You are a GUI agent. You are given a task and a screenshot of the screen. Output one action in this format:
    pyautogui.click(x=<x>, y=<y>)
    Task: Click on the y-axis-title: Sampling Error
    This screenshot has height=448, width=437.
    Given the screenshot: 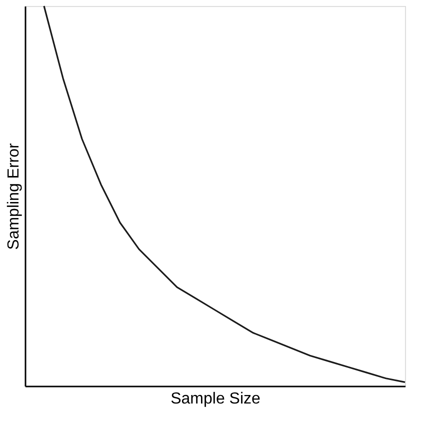 What is the action you would take?
    pyautogui.click(x=14, y=196)
    